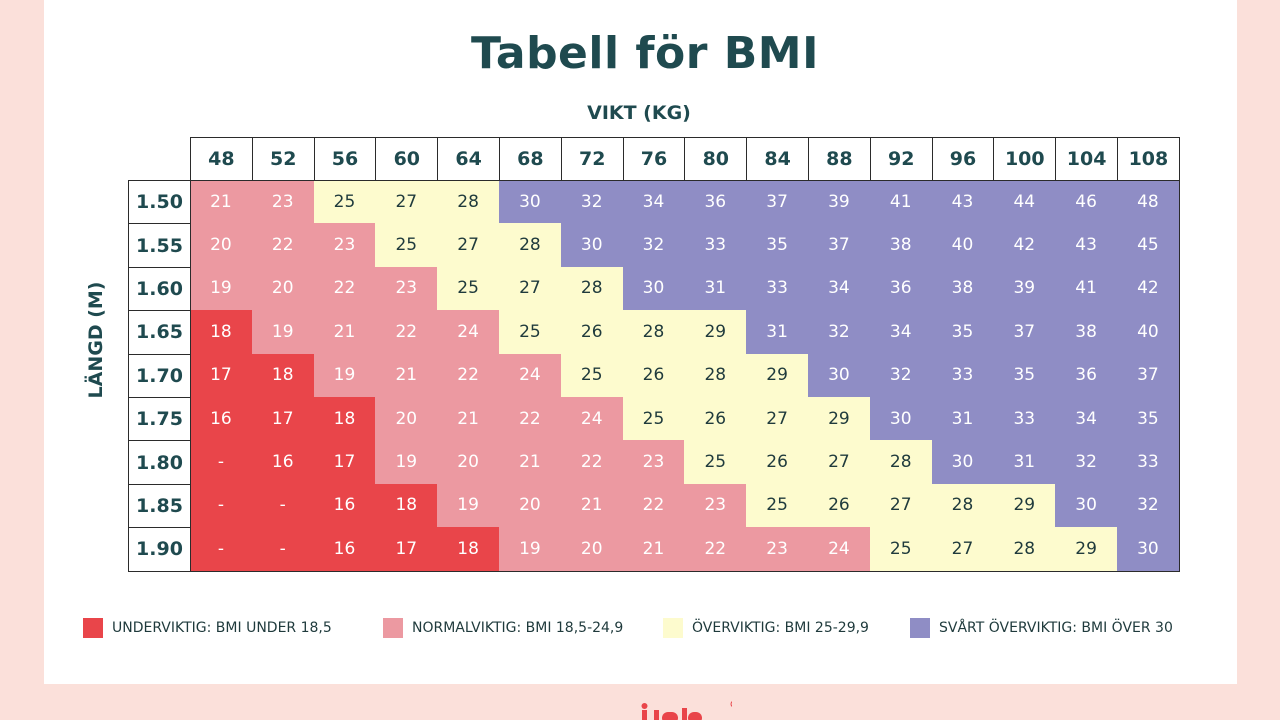  I want to click on column-header: 72, so click(592, 159).